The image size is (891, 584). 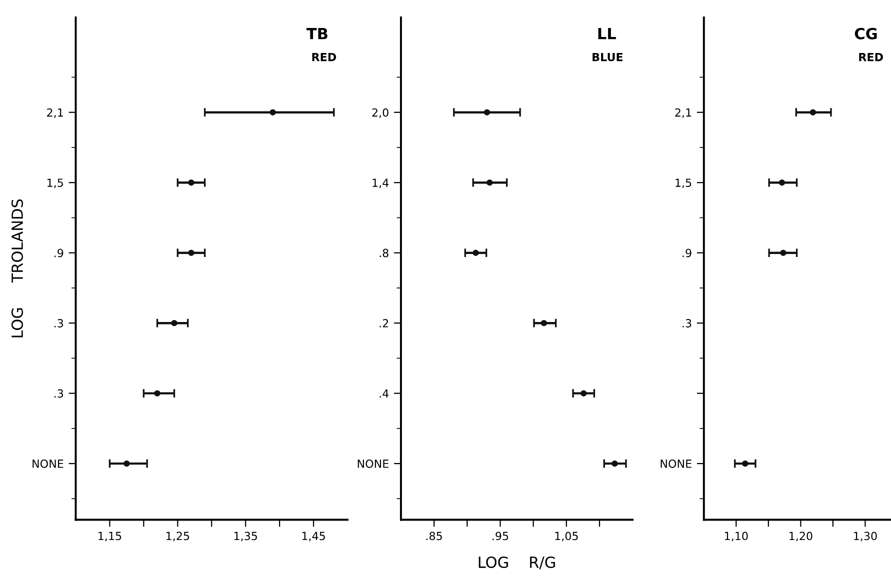 I want to click on y-tick-label: .8, so click(x=384, y=253).